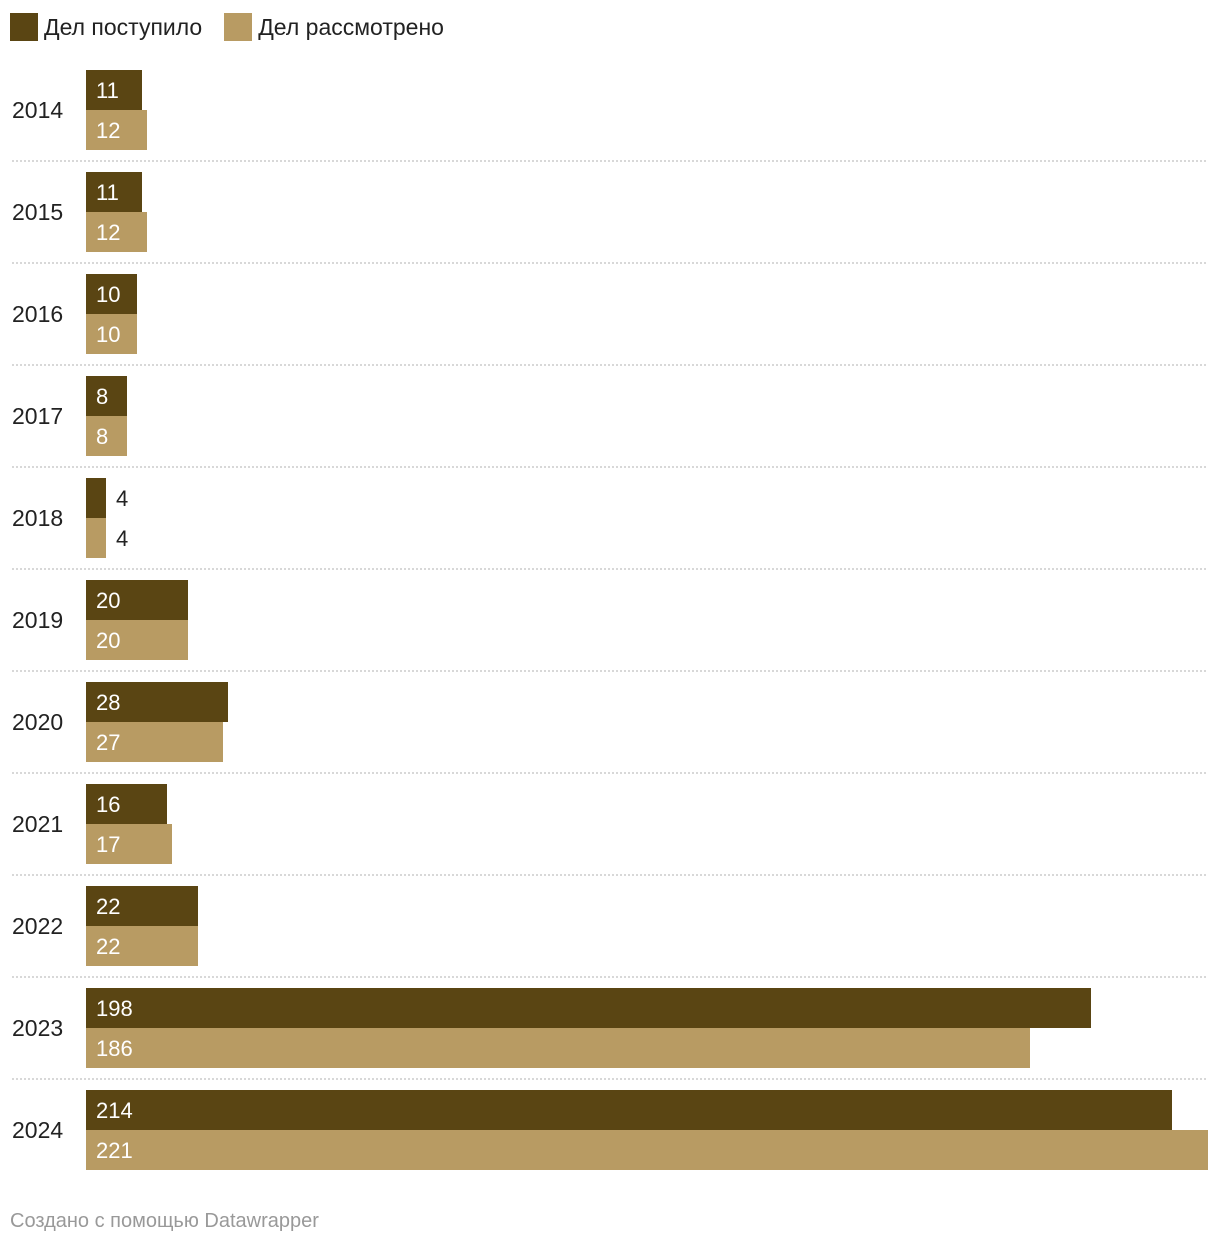 The width and height of the screenshot is (1220, 1246). What do you see at coordinates (114, 1110) in the screenshot?
I see `value-label-received: 214` at bounding box center [114, 1110].